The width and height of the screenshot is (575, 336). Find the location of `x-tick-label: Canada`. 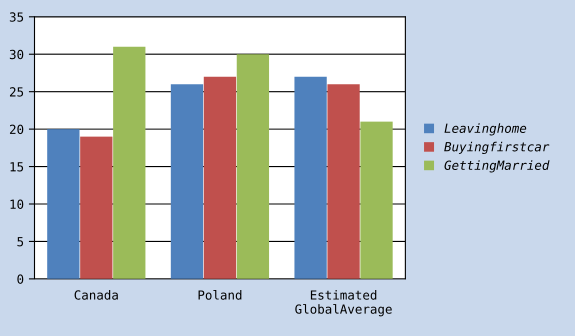

x-tick-label: Canada is located at coordinates (96, 295).